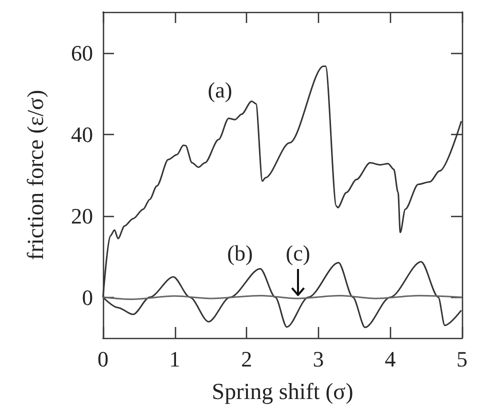 This screenshot has width=482, height=419. Describe the element at coordinates (103, 359) in the screenshot. I see `x-tick-label: 0` at that location.